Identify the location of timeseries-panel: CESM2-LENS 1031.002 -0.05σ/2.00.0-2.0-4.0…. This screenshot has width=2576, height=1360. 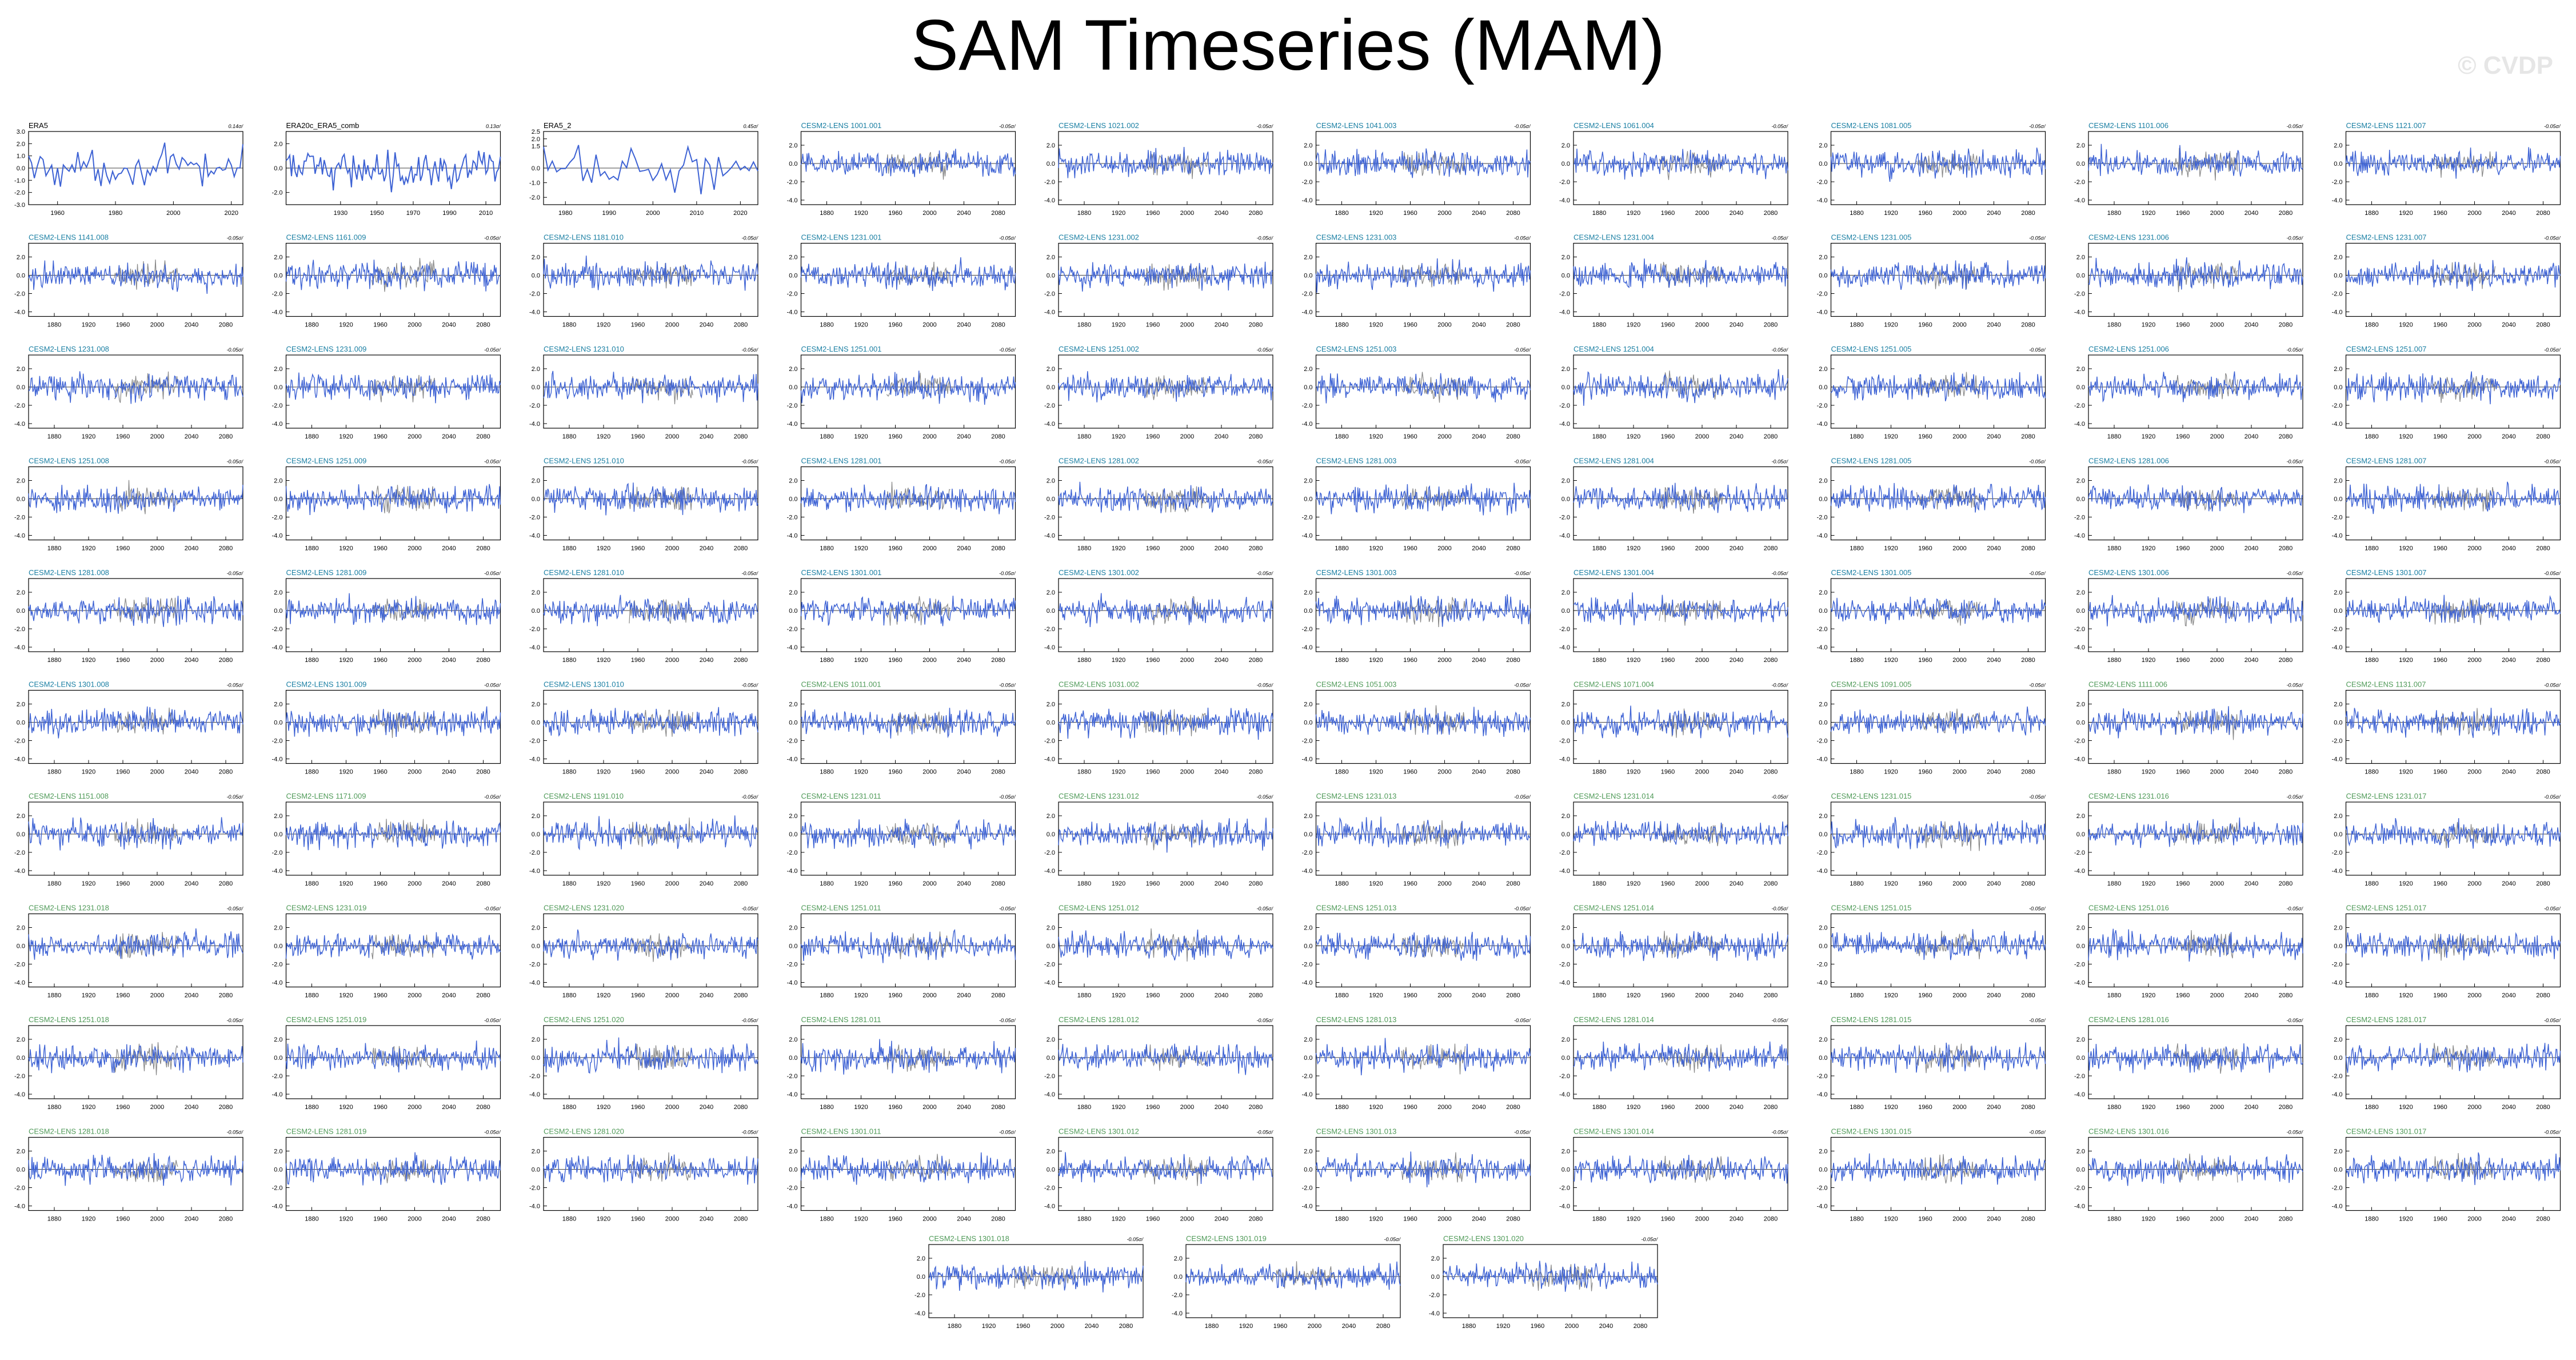
(1158, 728).